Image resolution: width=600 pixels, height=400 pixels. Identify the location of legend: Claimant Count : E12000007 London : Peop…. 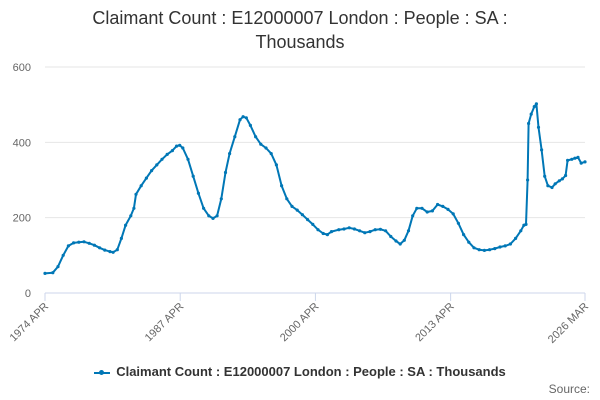
(300, 371).